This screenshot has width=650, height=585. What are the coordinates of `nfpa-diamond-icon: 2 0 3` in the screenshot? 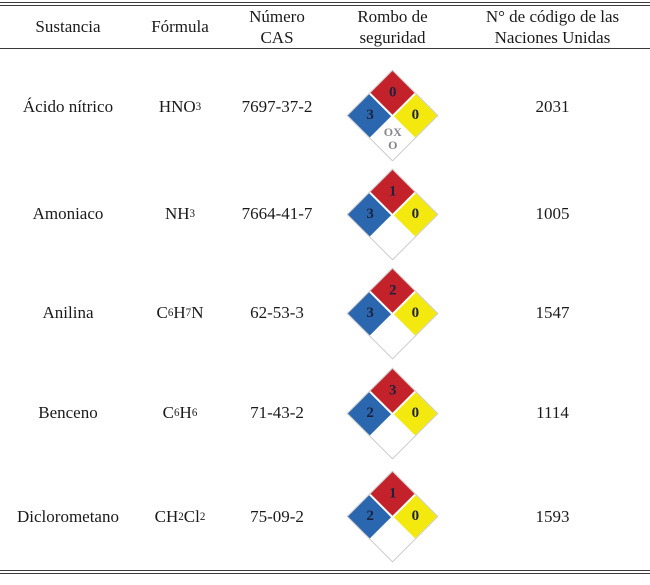 It's located at (393, 313).